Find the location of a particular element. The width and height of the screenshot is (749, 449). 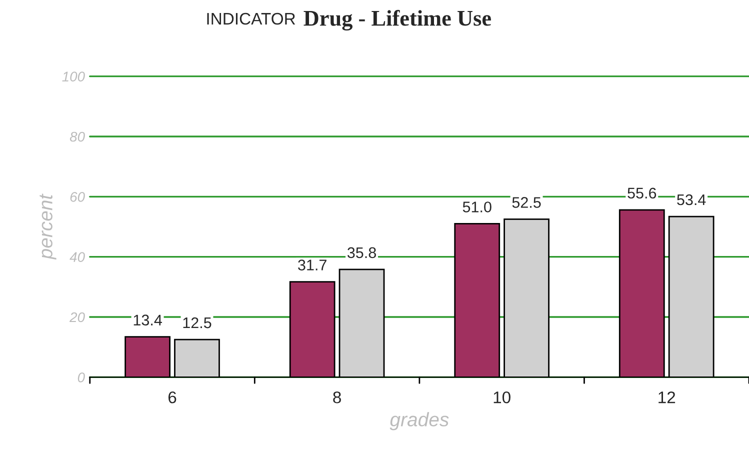

data-label: 13.4 is located at coordinates (148, 320).